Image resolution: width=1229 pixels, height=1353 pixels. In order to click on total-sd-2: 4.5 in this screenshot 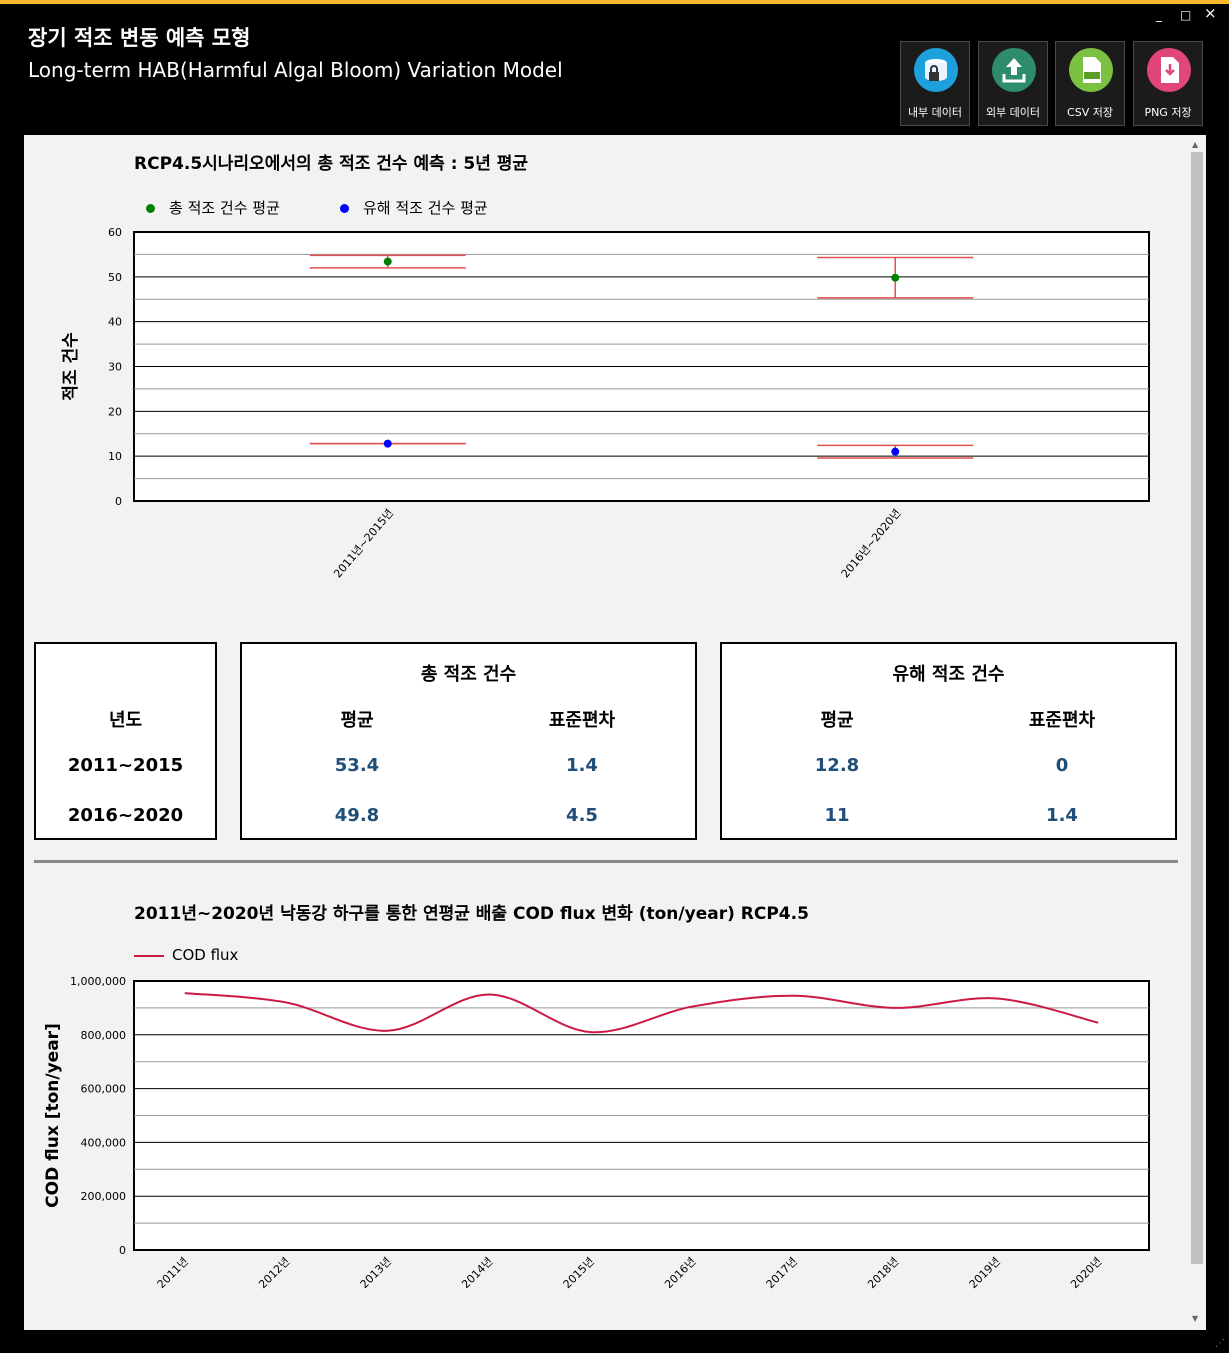, I will do `click(582, 815)`.